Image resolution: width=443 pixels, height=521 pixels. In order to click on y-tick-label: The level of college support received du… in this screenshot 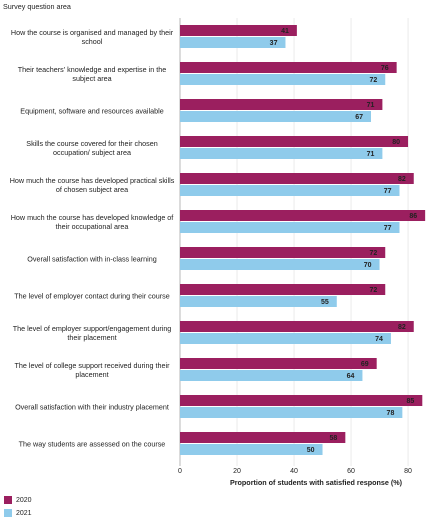, I will do `click(92, 369)`.